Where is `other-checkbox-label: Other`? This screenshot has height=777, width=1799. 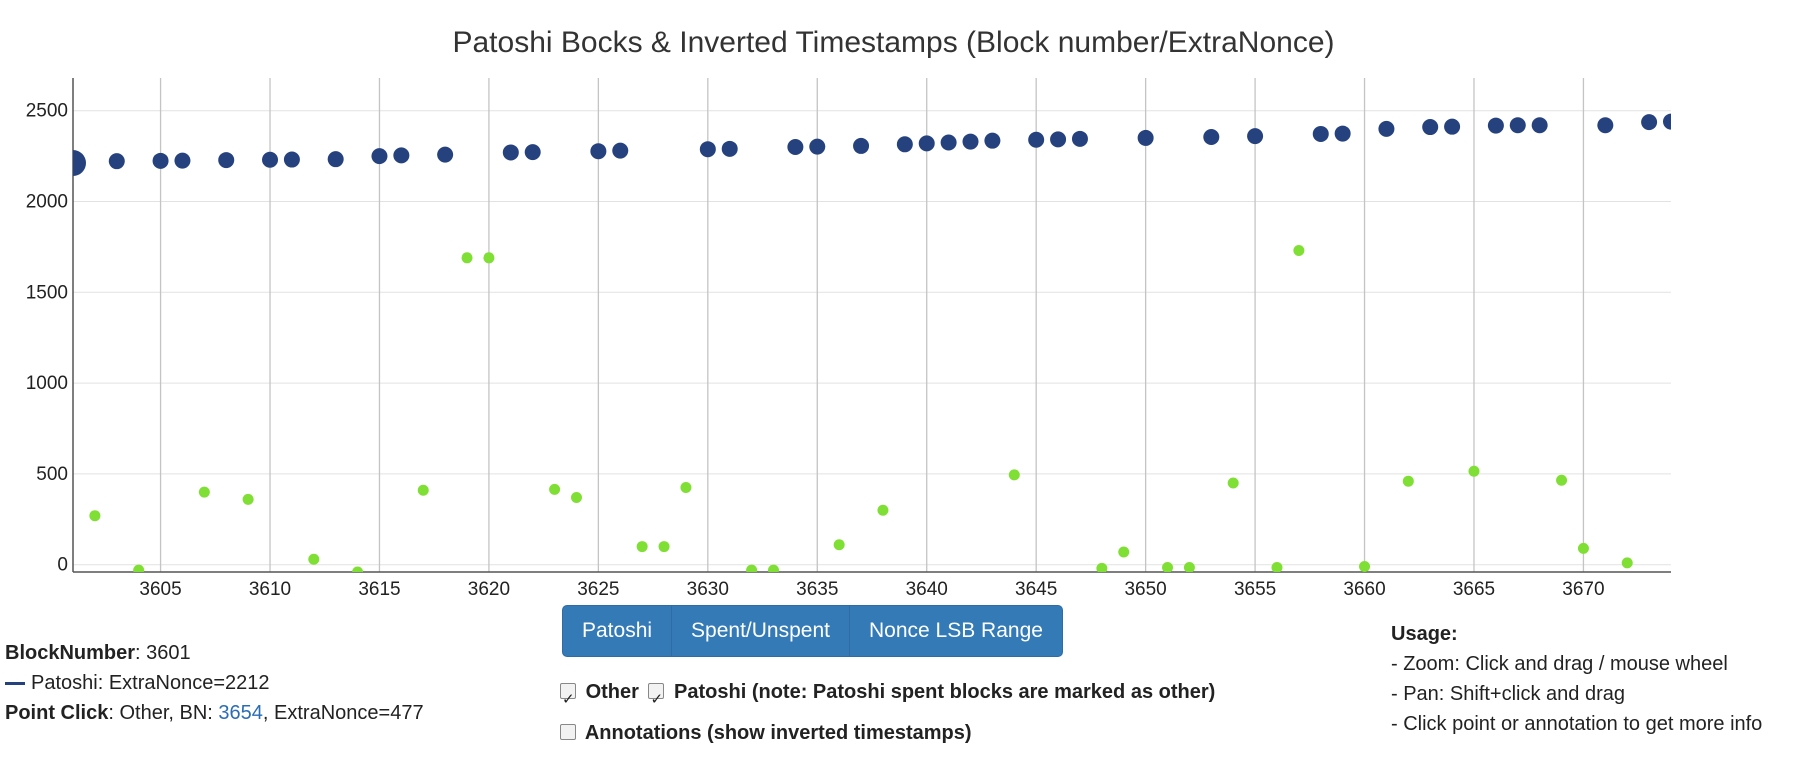
other-checkbox-label: Other is located at coordinates (612, 692).